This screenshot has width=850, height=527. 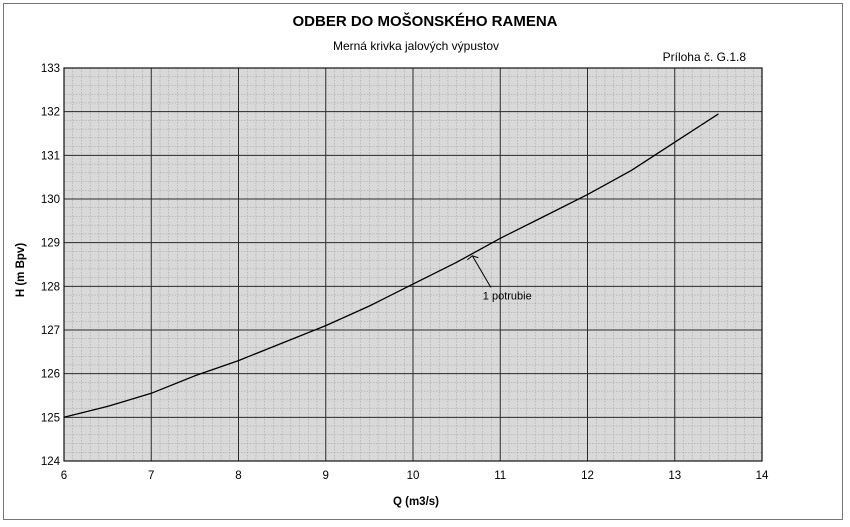 What do you see at coordinates (50, 331) in the screenshot?
I see `y-tick-label: 127` at bounding box center [50, 331].